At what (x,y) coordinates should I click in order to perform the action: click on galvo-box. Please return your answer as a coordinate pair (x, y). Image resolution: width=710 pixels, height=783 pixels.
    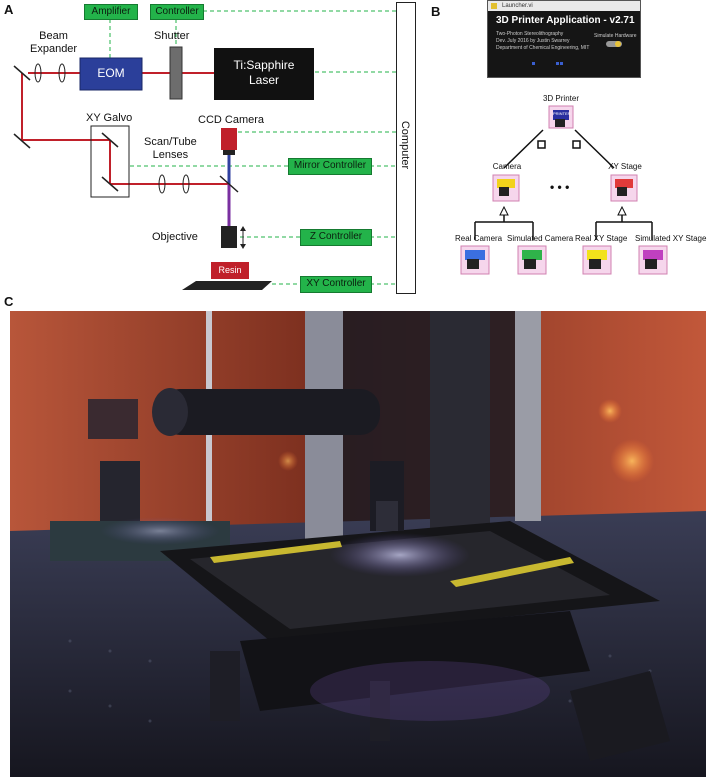
    Looking at the image, I should click on (110, 161).